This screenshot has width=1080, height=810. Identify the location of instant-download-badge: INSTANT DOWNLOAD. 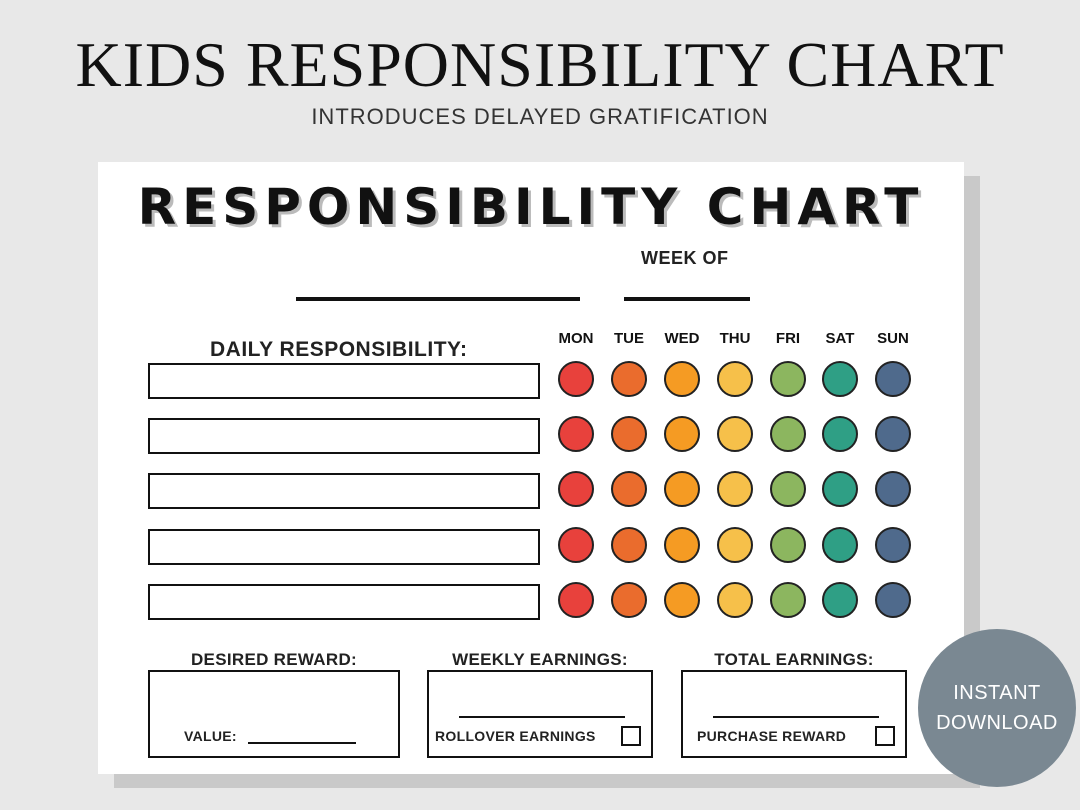
(997, 708).